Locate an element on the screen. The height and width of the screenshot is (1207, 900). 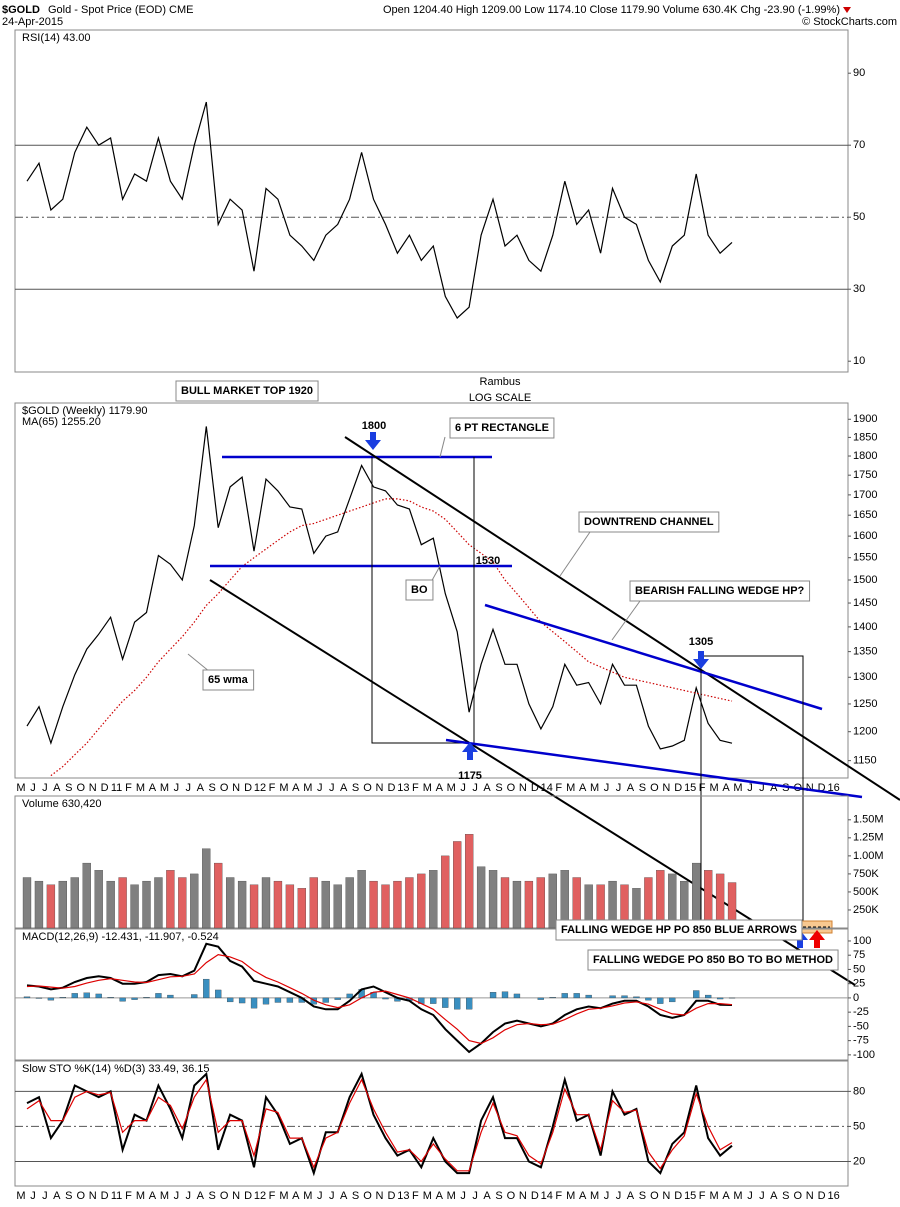
y-tick-label: -75 is located at coordinates (861, 1041).